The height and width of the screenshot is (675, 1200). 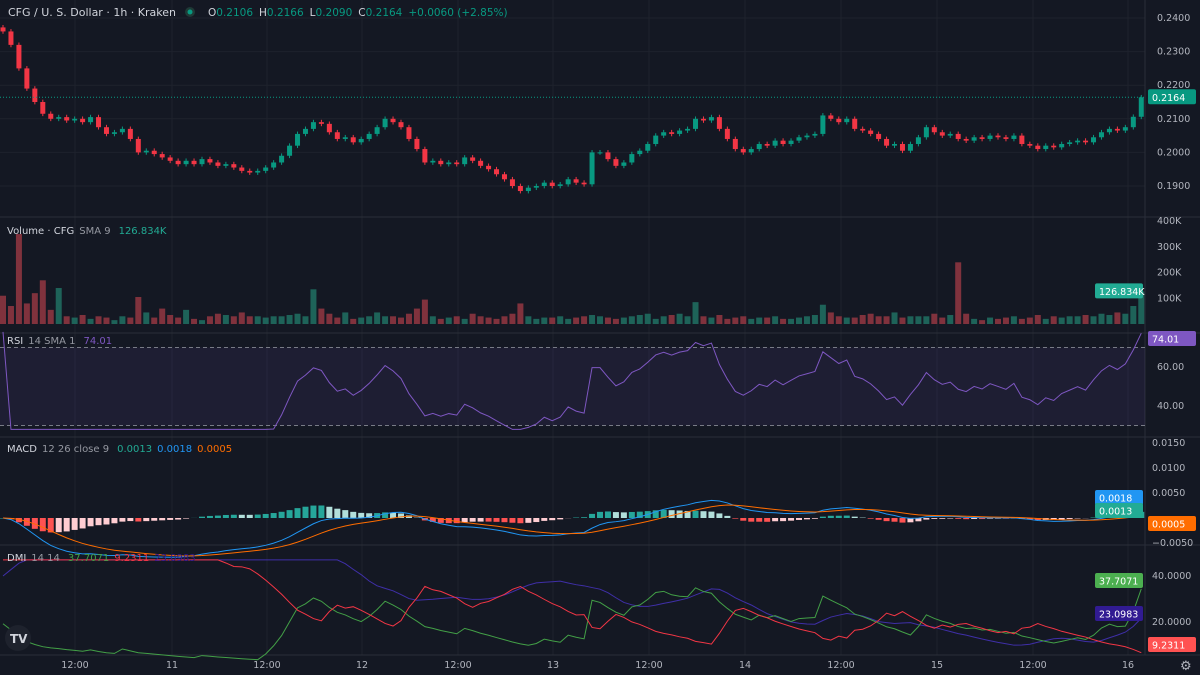 I want to click on adx-label-bg, so click(x=1119, y=613).